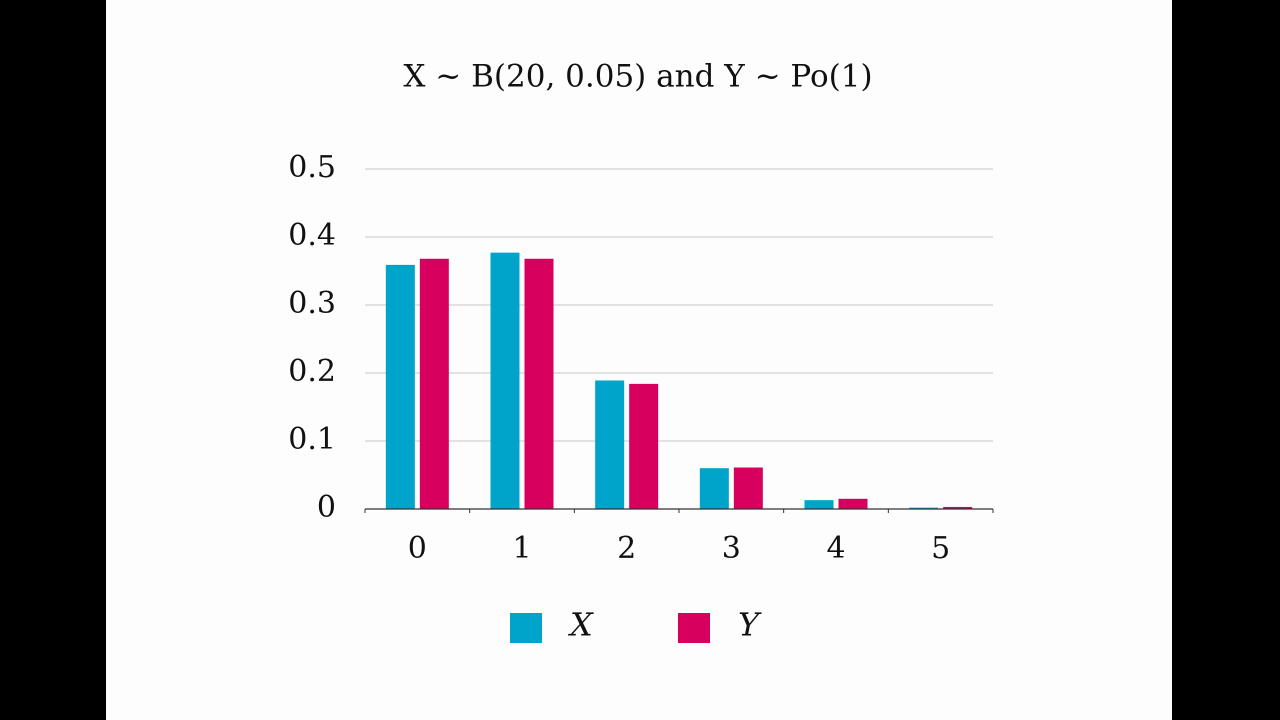 The width and height of the screenshot is (1280, 720). What do you see at coordinates (312, 235) in the screenshot?
I see `y-tick-label: 0.4` at bounding box center [312, 235].